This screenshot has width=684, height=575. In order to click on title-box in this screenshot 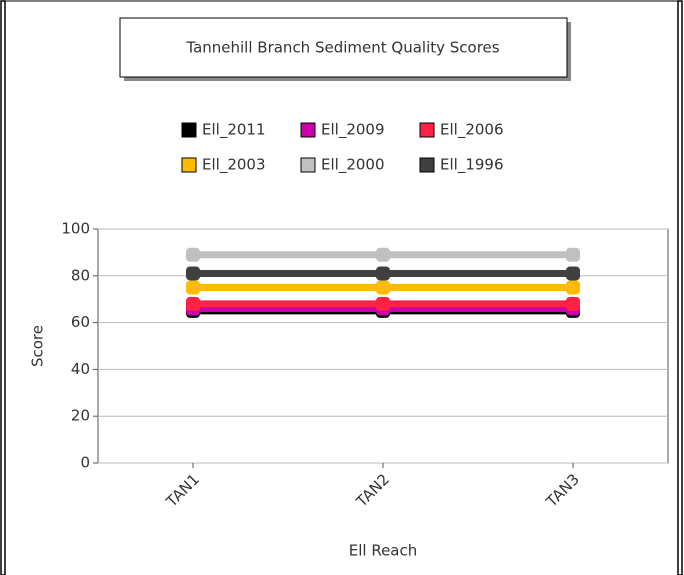, I will do `click(343, 47)`.